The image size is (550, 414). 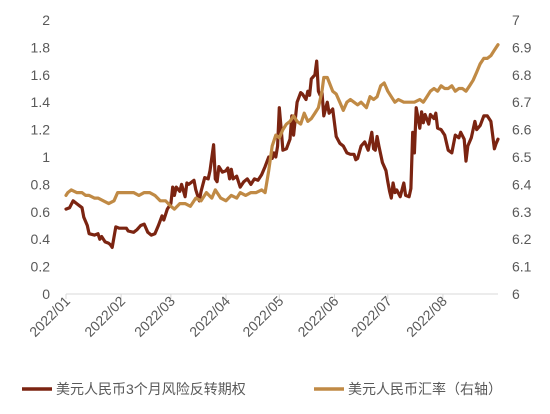 What do you see at coordinates (522, 267) in the screenshot?
I see `right-axis-tick-label: 6.1` at bounding box center [522, 267].